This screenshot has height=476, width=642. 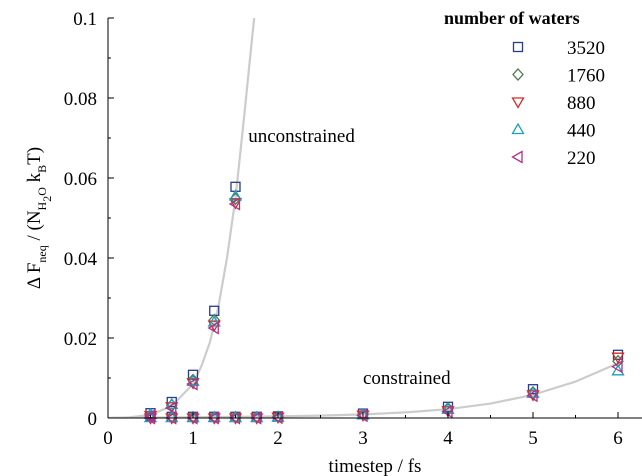 What do you see at coordinates (85, 19) in the screenshot?
I see `y-tick-label: 0.1` at bounding box center [85, 19].